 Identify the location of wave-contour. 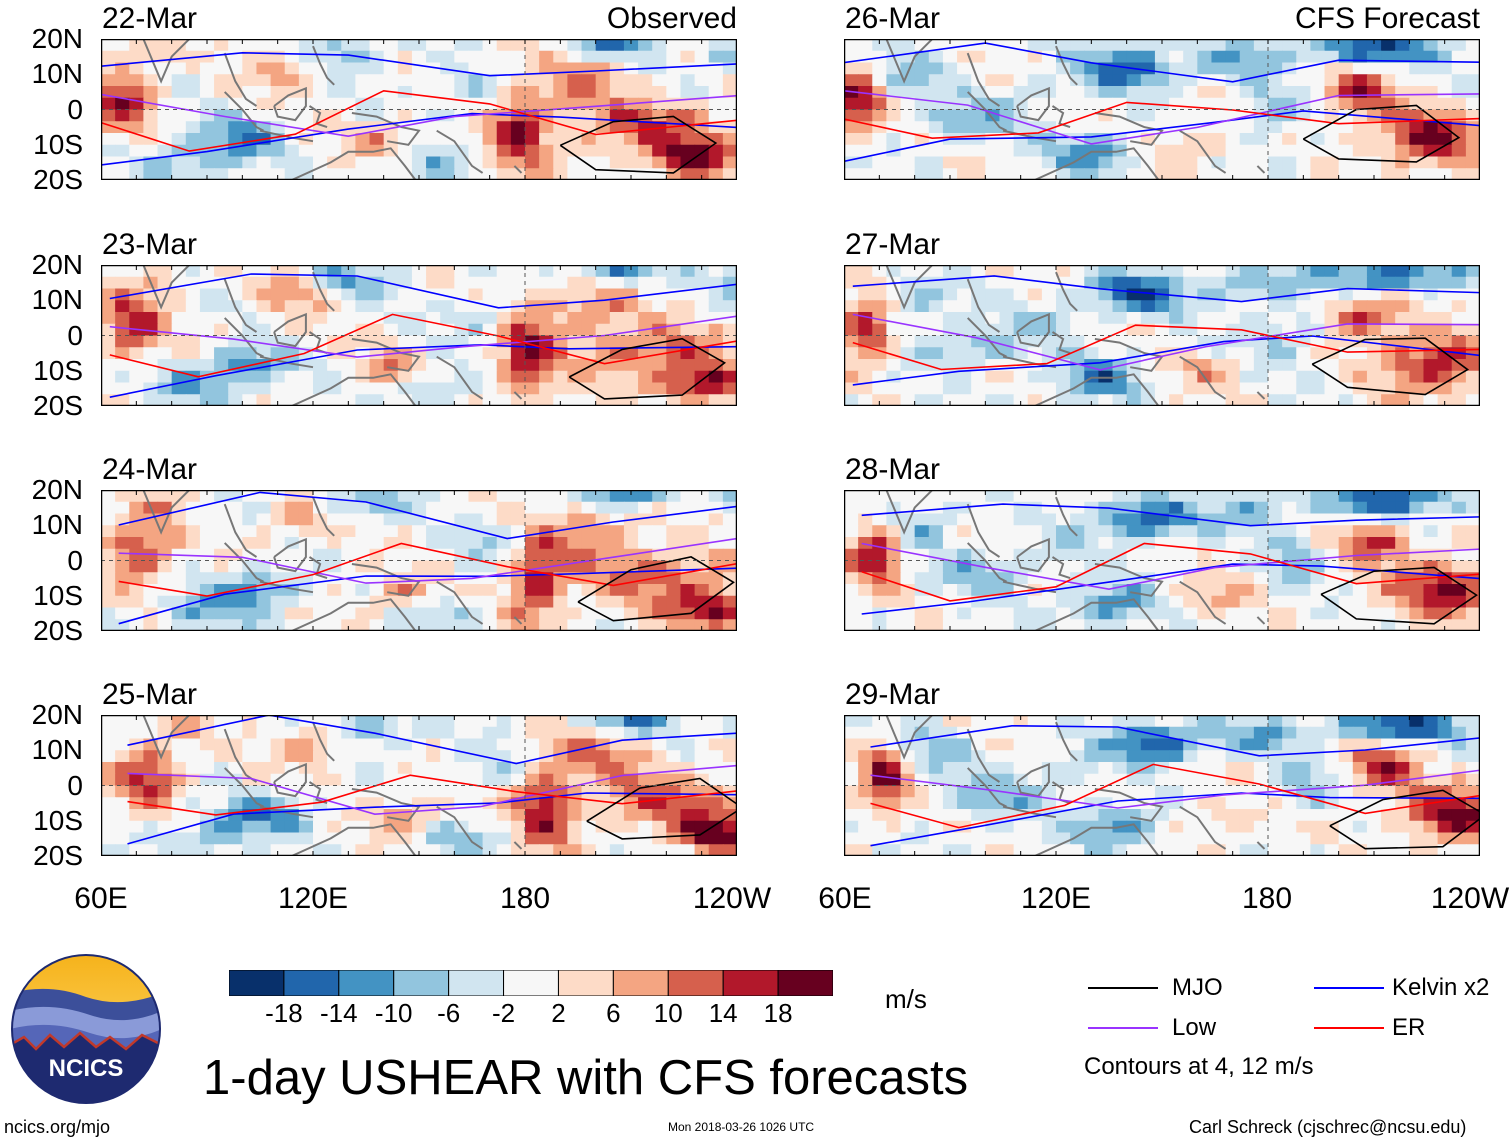
(647, 368).